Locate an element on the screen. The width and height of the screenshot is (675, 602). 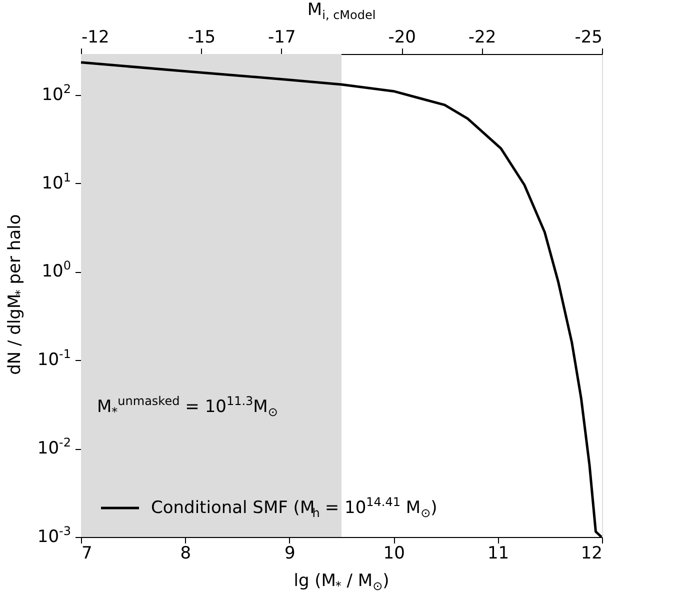
x2-tick-label: -17 is located at coordinates (282, 38).